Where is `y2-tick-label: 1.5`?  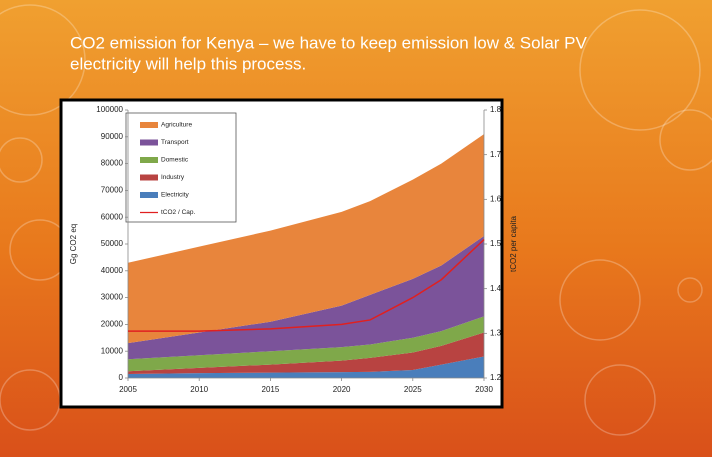 y2-tick-label: 1.5 is located at coordinates (496, 243).